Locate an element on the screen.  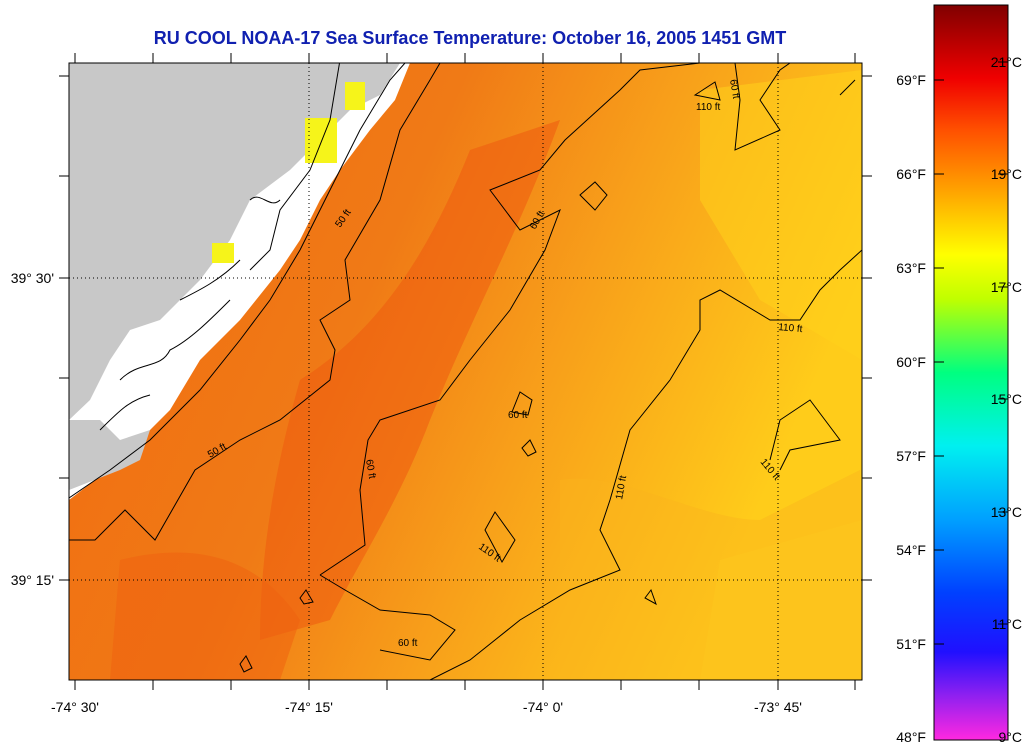
latitude-labels: 39° 30' 39° 15' is located at coordinates (32, 429).